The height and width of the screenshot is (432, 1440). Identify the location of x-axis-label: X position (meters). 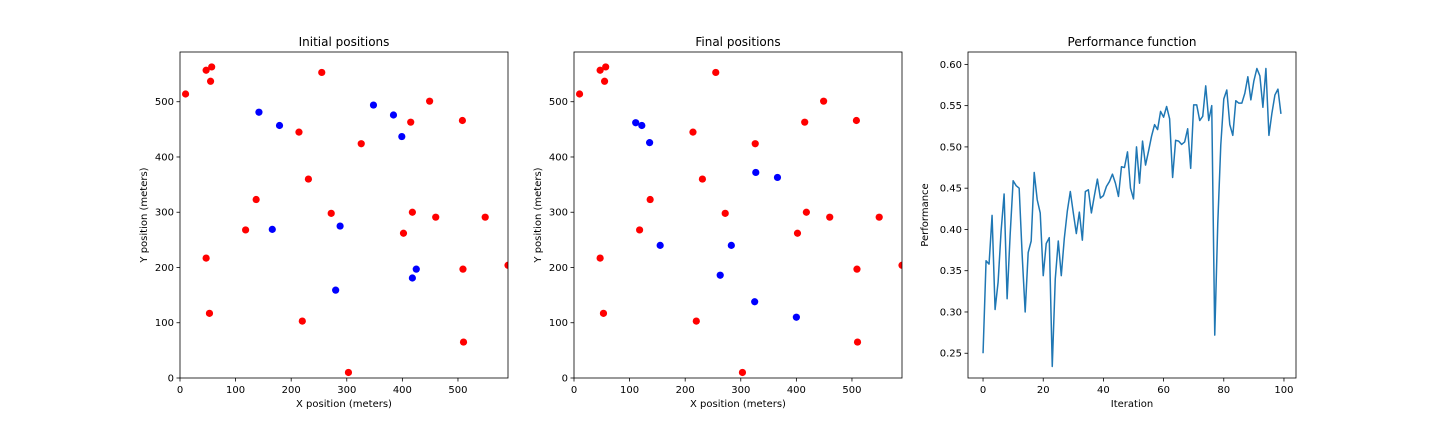
(344, 404).